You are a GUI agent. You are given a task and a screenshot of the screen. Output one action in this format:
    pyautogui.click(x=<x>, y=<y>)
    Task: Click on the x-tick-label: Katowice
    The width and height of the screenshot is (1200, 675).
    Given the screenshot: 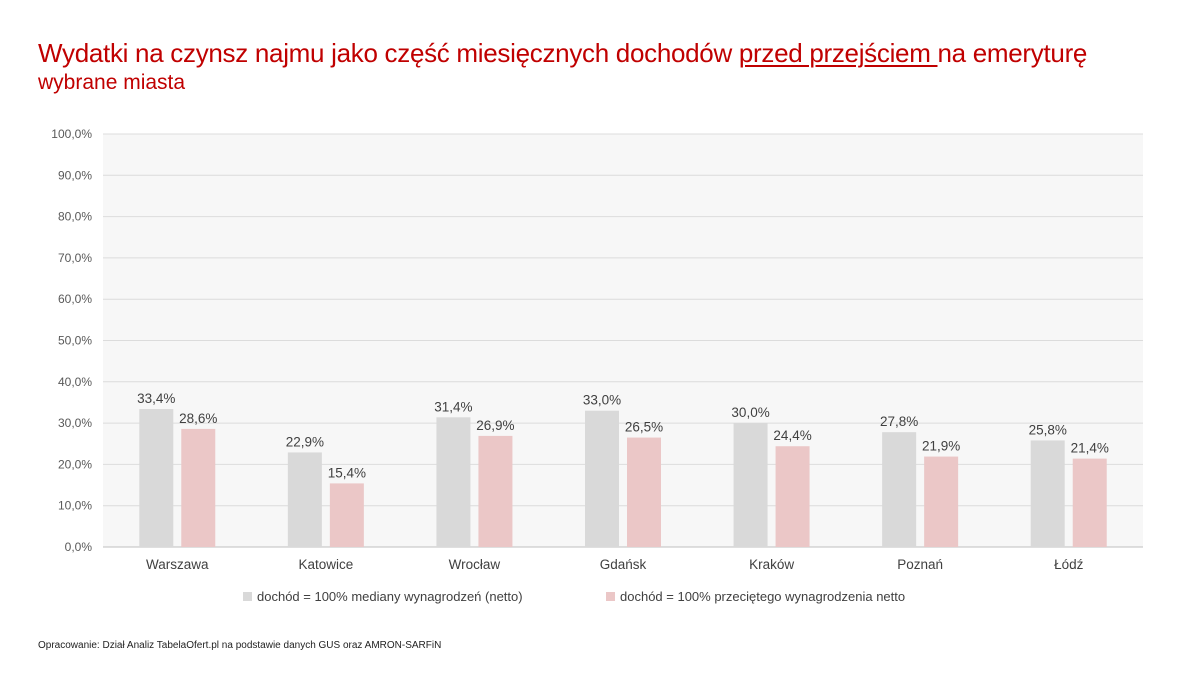 What is the action you would take?
    pyautogui.click(x=325, y=564)
    